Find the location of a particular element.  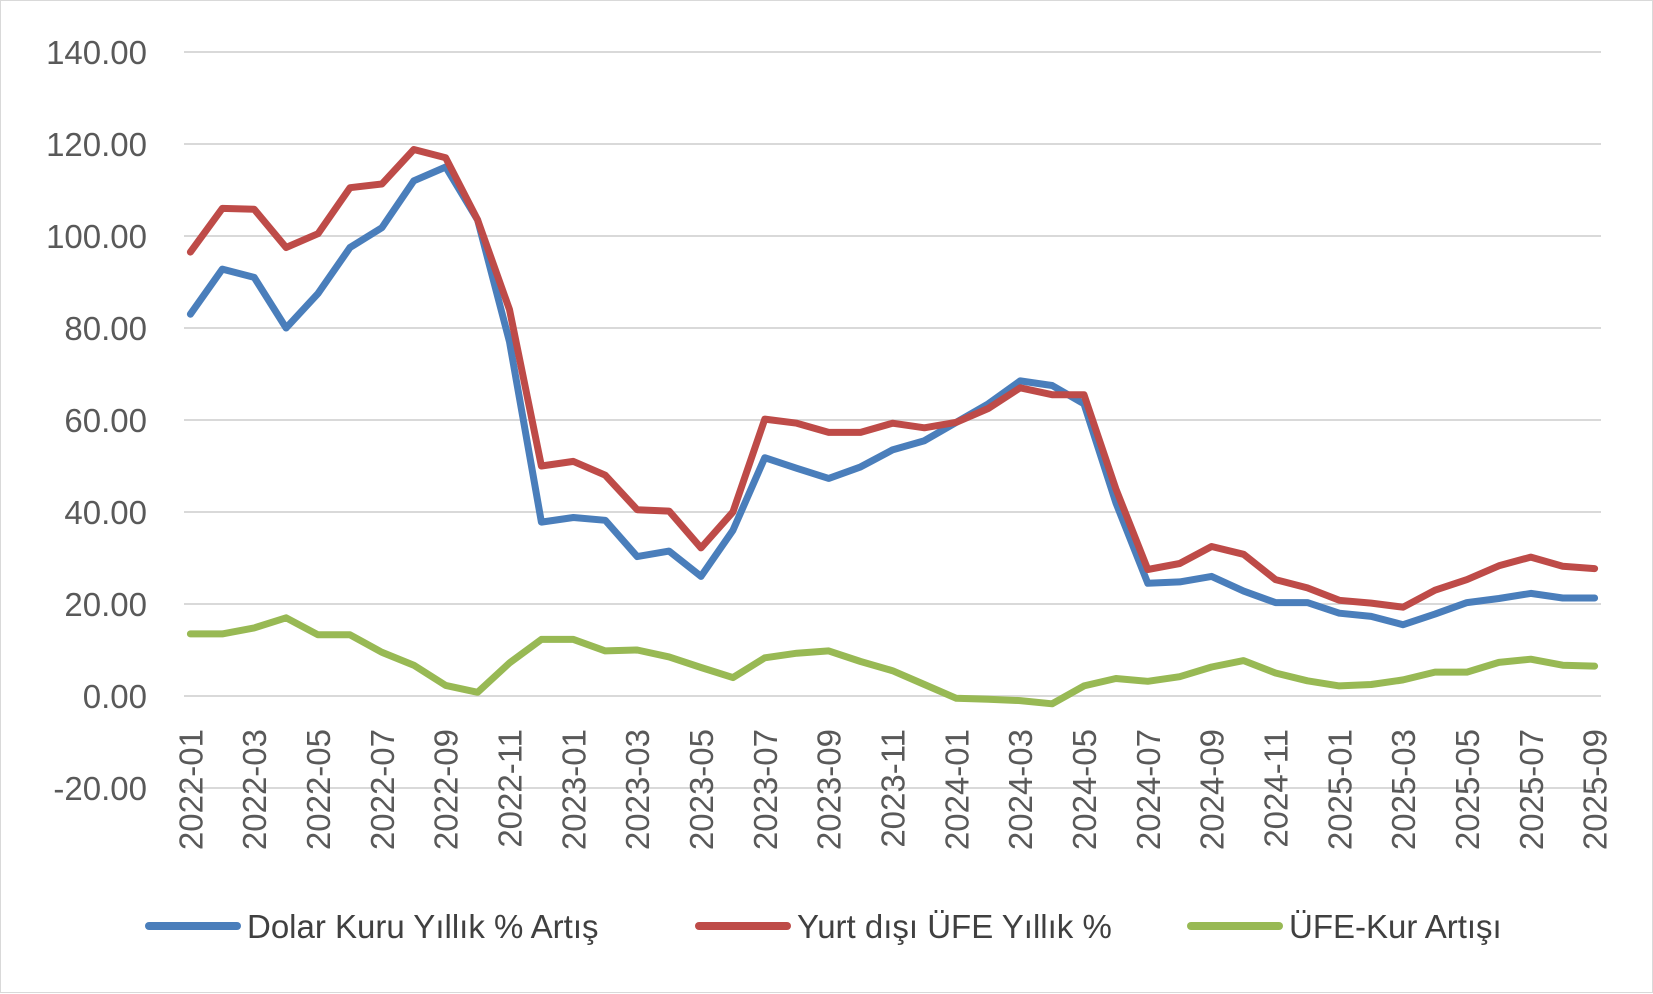

y-tick-label: 140.00 is located at coordinates (96, 52).